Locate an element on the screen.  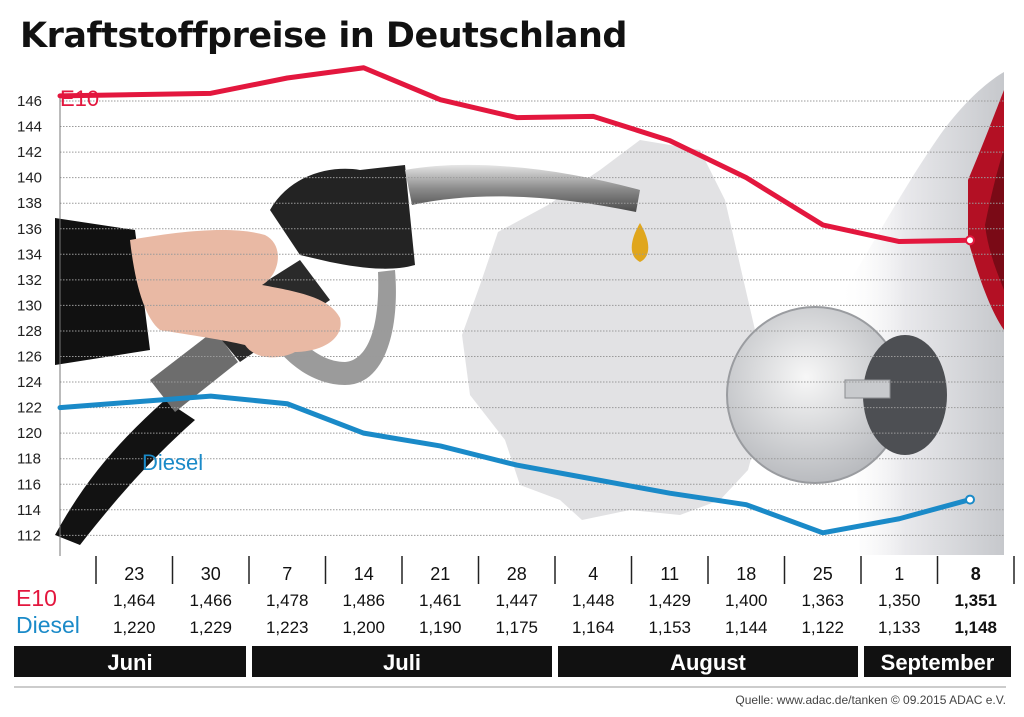
month-label: Juli is located at coordinates (402, 662).